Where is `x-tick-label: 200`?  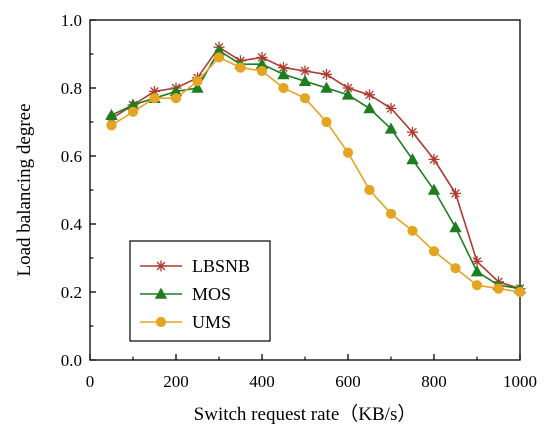 x-tick-label: 200 is located at coordinates (176, 381).